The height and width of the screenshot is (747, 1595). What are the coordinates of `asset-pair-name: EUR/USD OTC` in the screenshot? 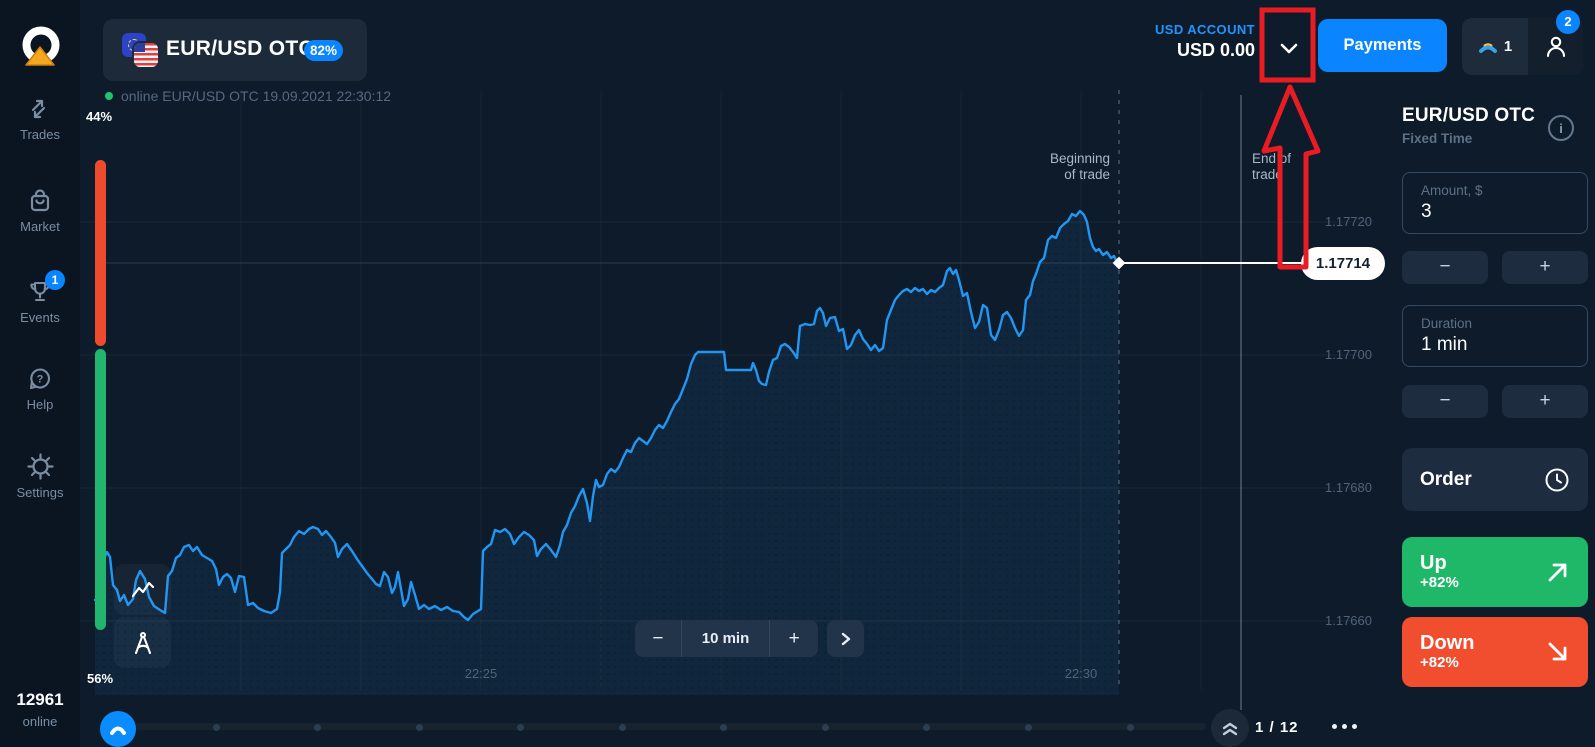 It's located at (240, 48).